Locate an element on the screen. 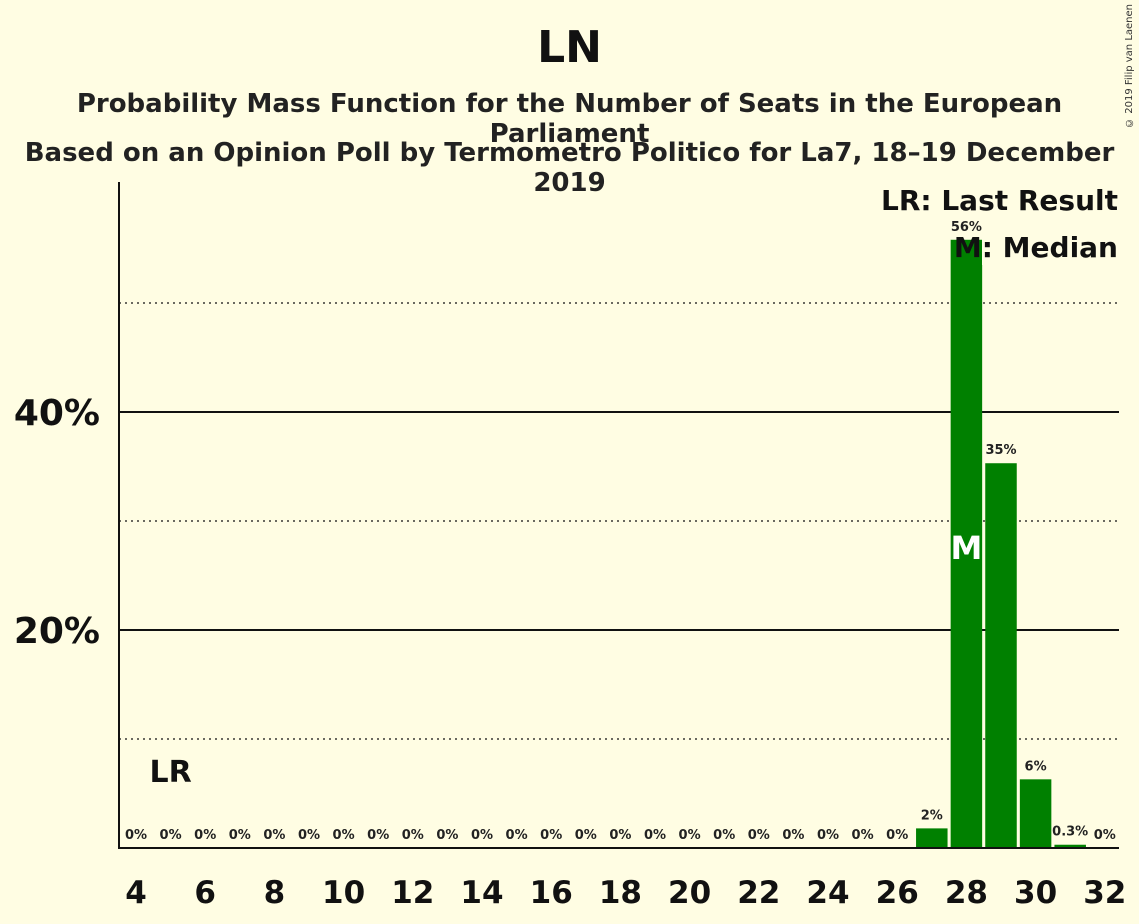 The width and height of the screenshot is (1139, 924). data-label-seat-4: 0% is located at coordinates (136, 835).